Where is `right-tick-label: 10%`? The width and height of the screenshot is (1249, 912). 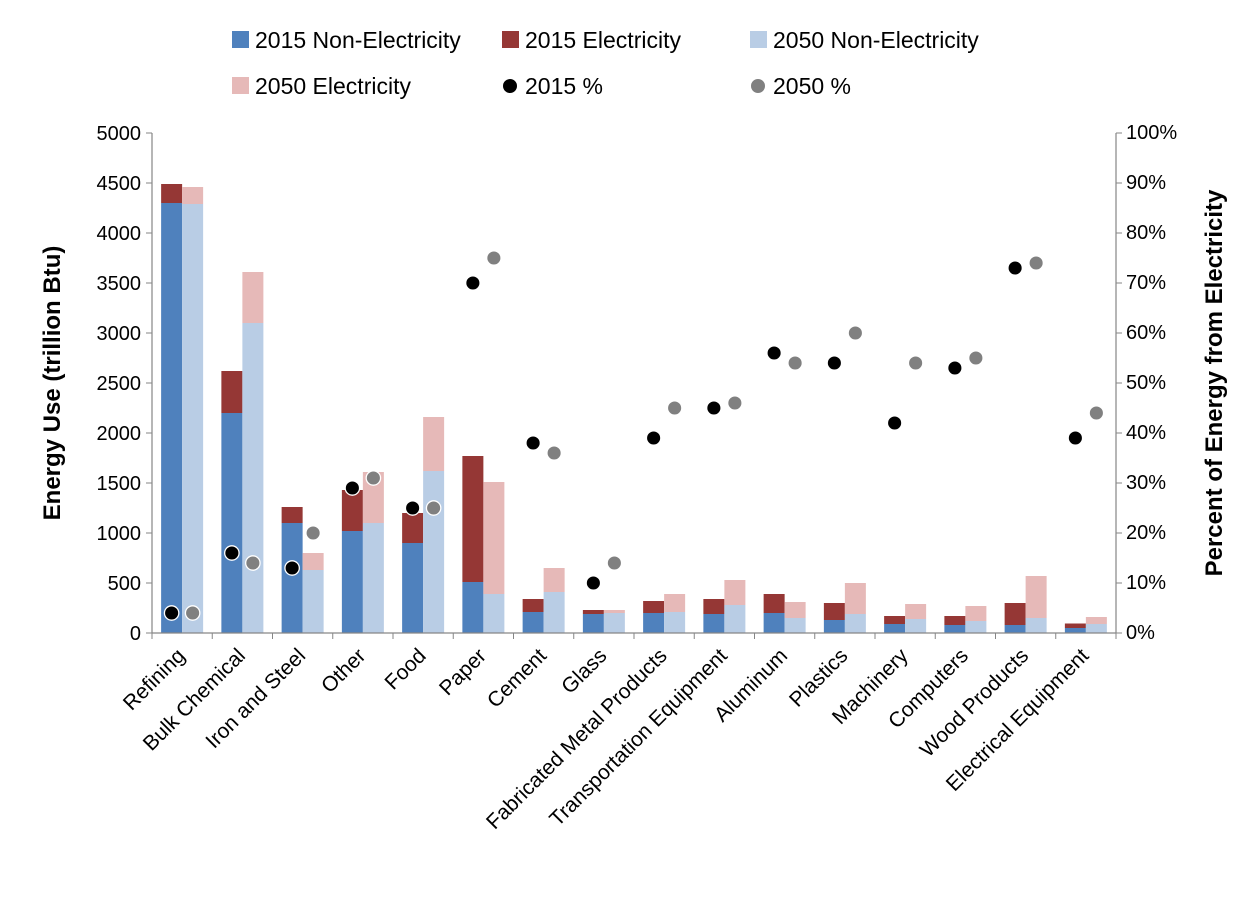 right-tick-label: 10% is located at coordinates (1146, 583).